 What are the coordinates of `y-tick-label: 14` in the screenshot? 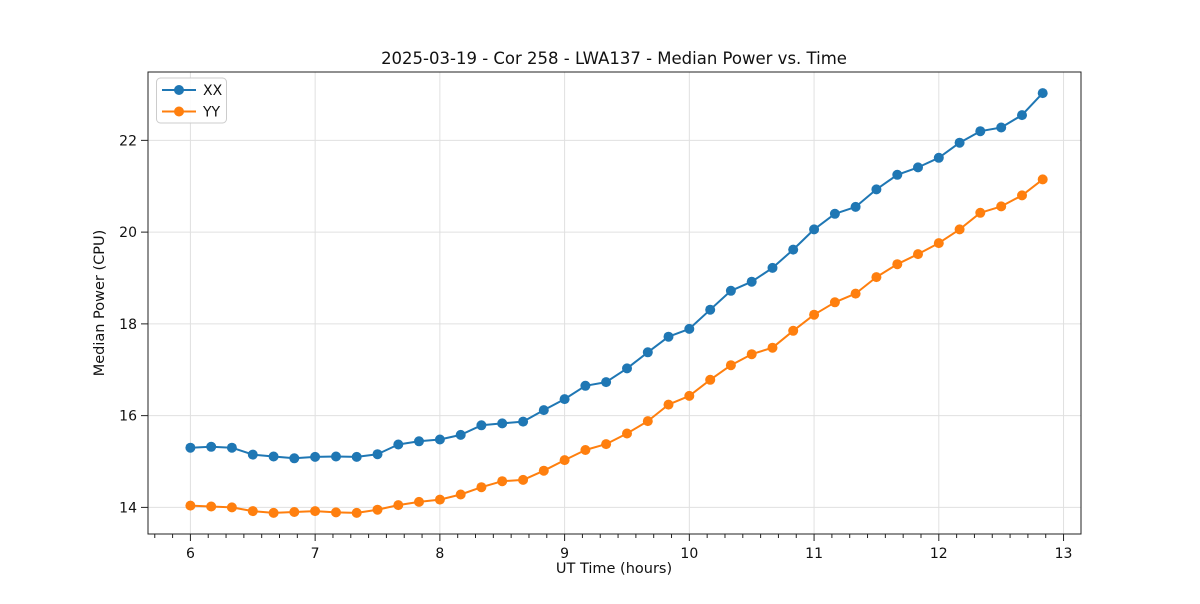 It's located at (128, 508).